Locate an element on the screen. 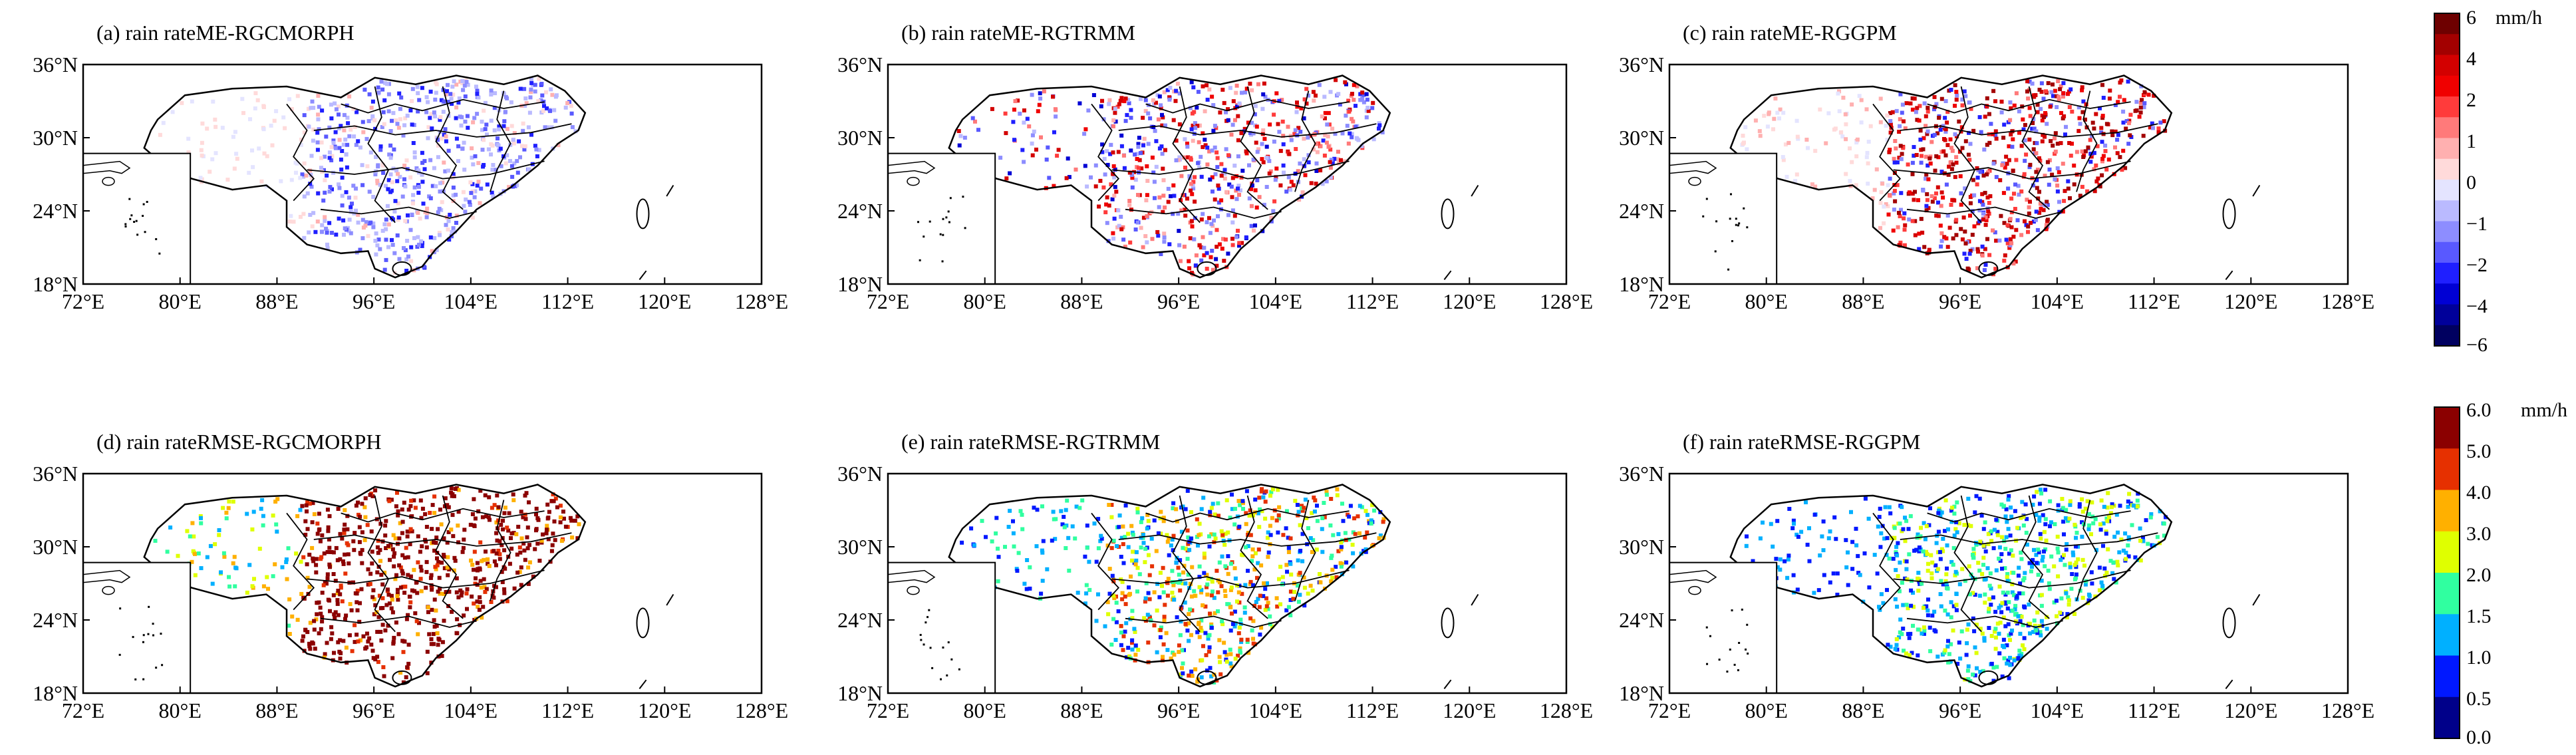 This screenshot has width=2576, height=755. colorbar-swatch is located at coordinates (2447, 273).